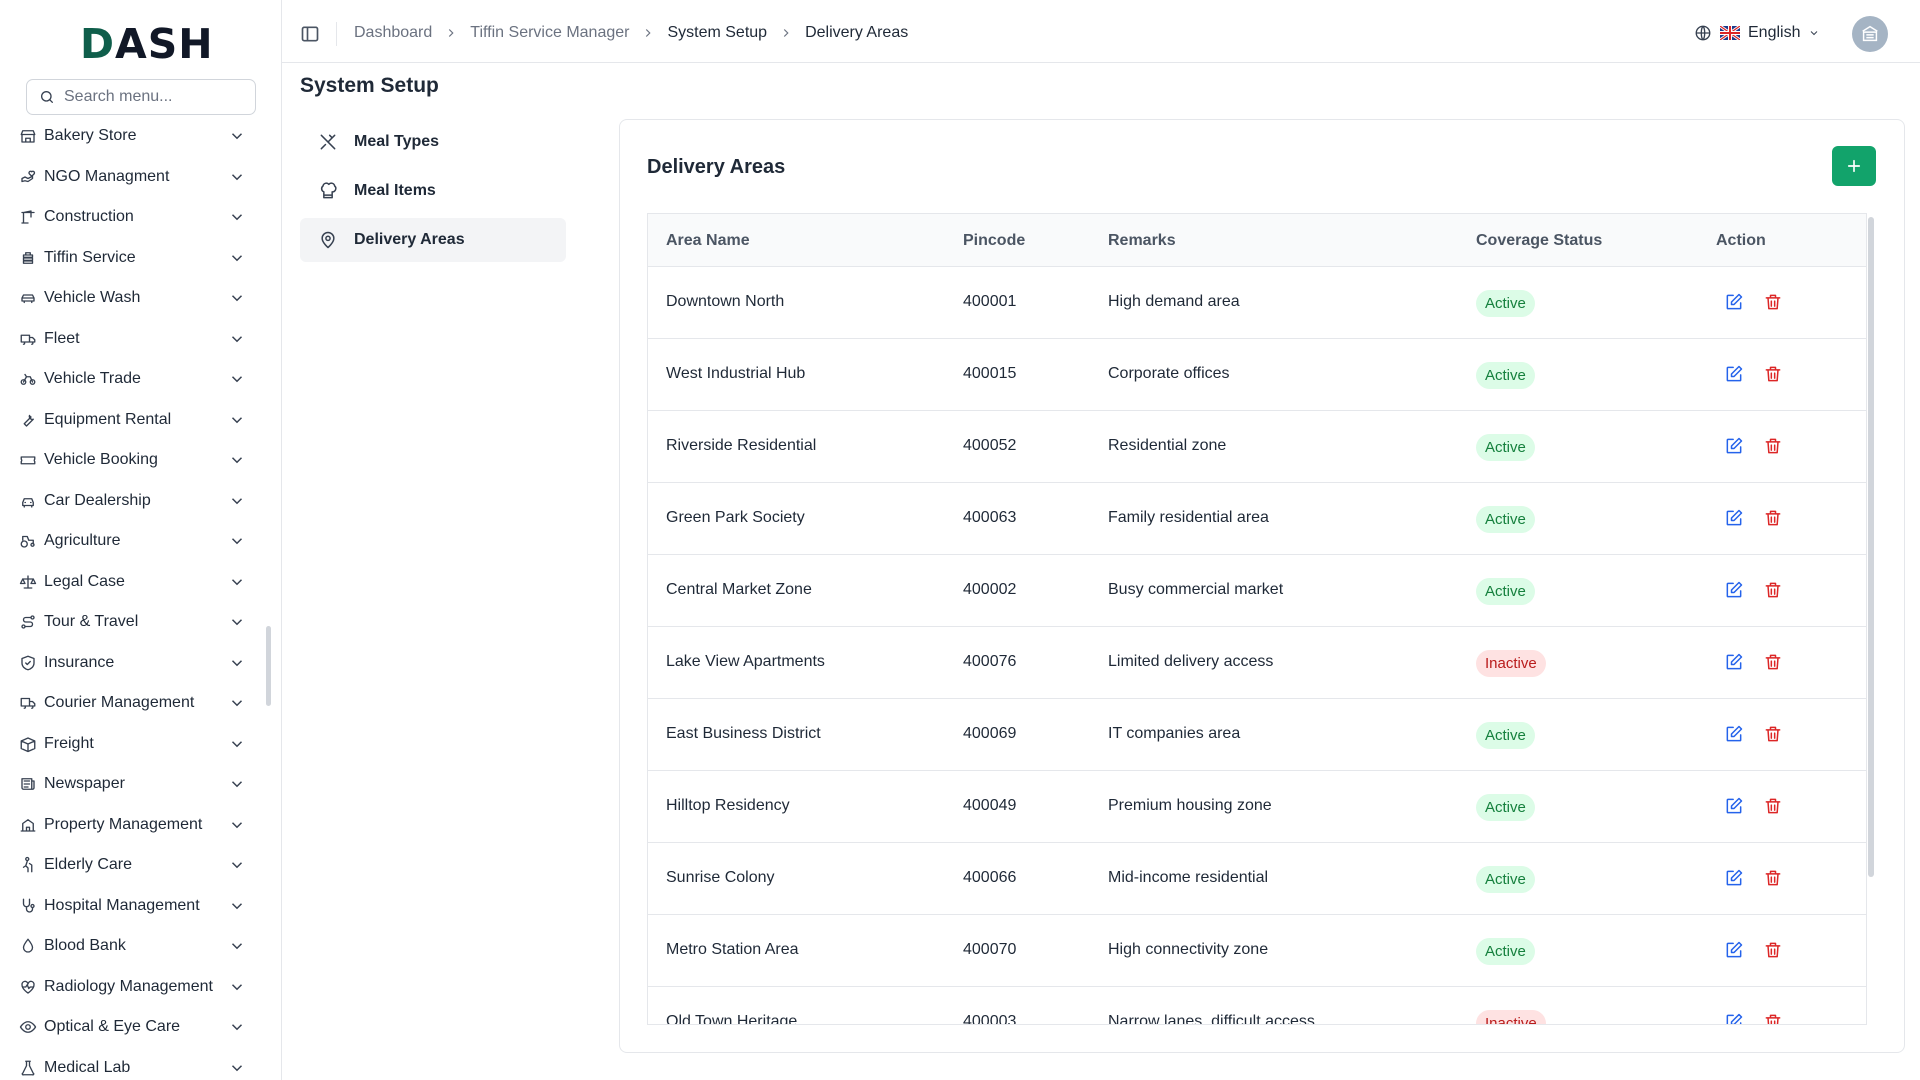 Image resolution: width=1920 pixels, height=1080 pixels. What do you see at coordinates (147, 44) in the screenshot?
I see `logo: D ASH` at bounding box center [147, 44].